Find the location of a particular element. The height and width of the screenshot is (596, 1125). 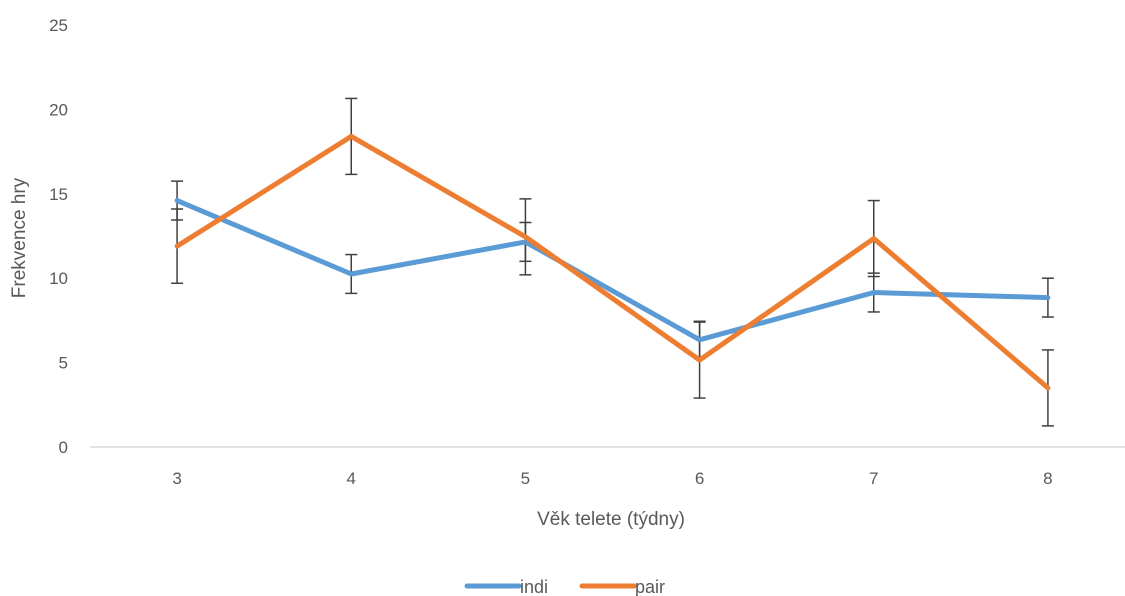

y-axis-title: Frekvence hry is located at coordinates (19, 237).